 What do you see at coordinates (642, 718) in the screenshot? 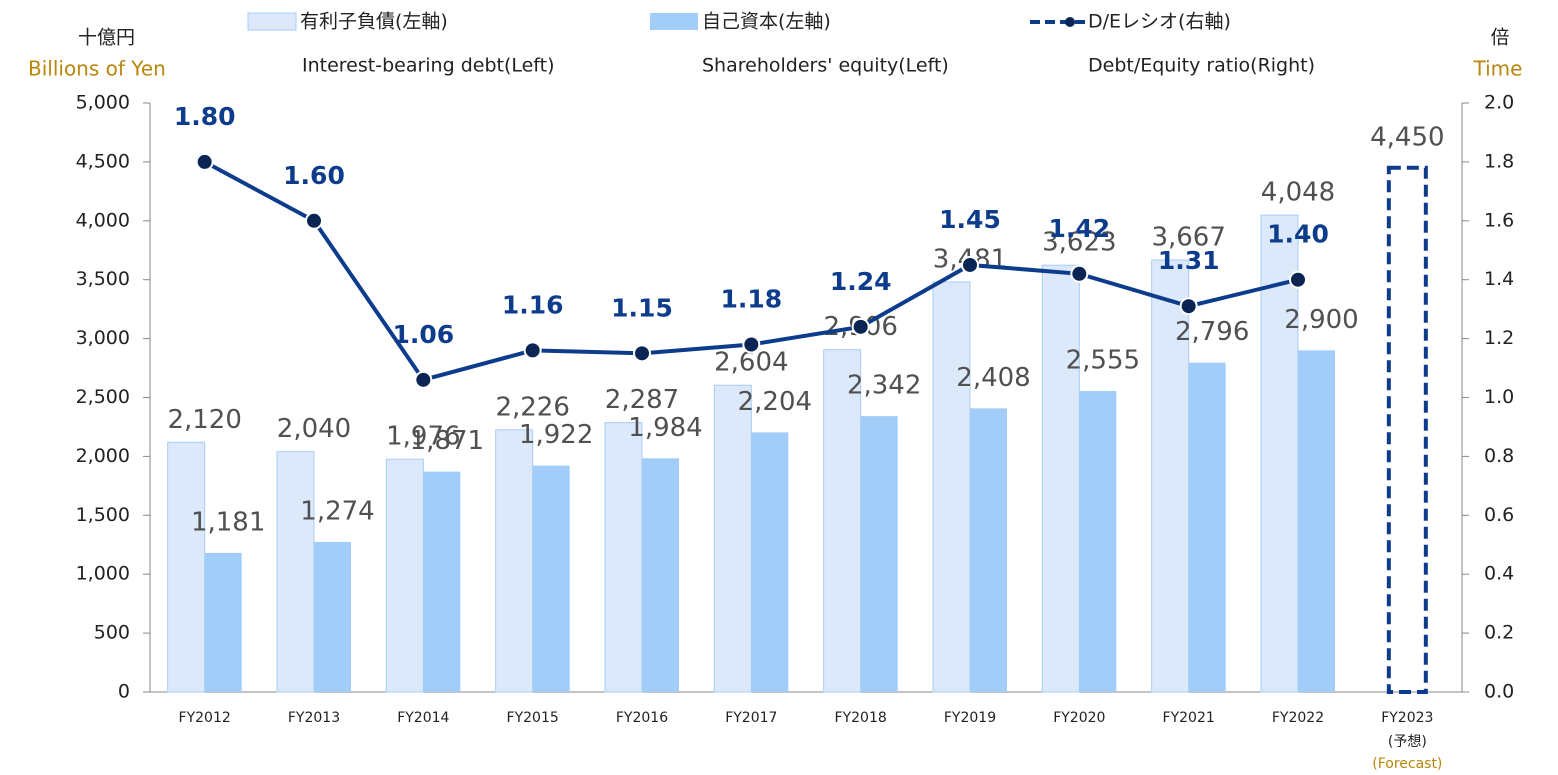
I see `x-tick-label: FY2016` at bounding box center [642, 718].